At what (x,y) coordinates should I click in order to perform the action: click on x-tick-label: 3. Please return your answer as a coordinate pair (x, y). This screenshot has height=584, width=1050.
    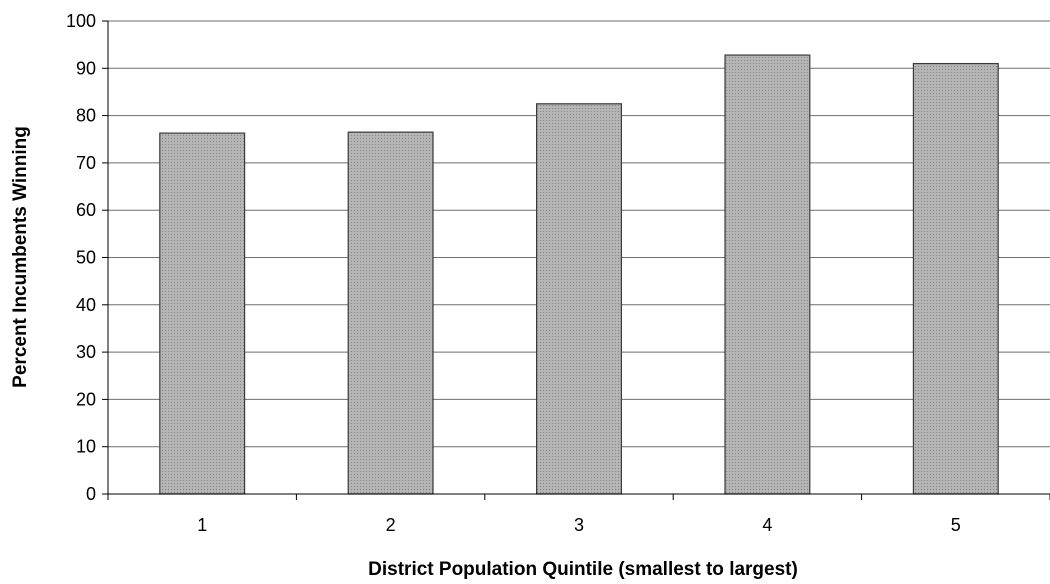
    Looking at the image, I should click on (579, 525).